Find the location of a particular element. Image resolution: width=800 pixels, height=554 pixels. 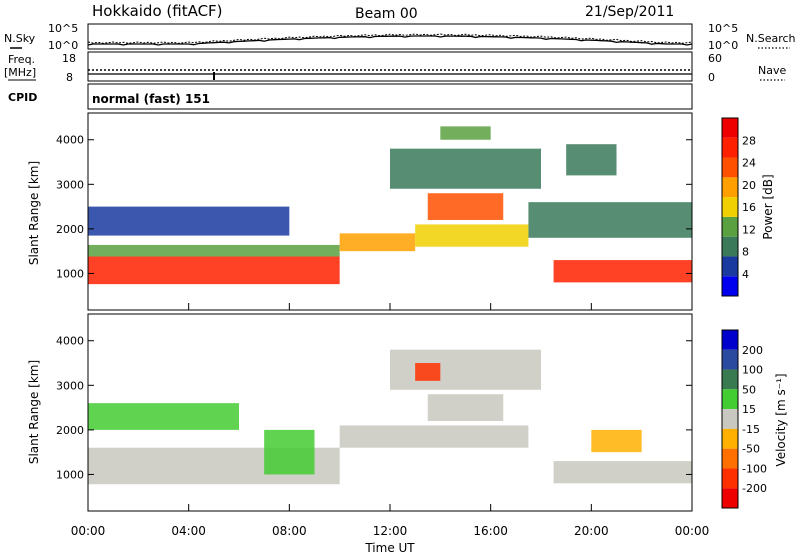

noise-search-line is located at coordinates (390, 38).